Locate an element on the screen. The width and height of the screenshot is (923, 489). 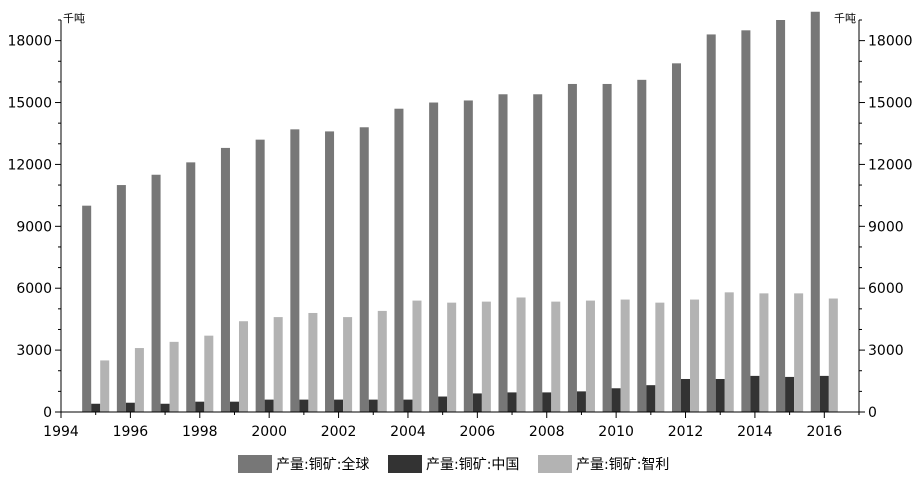
x-tick-label: 2000 is located at coordinates (269, 432).